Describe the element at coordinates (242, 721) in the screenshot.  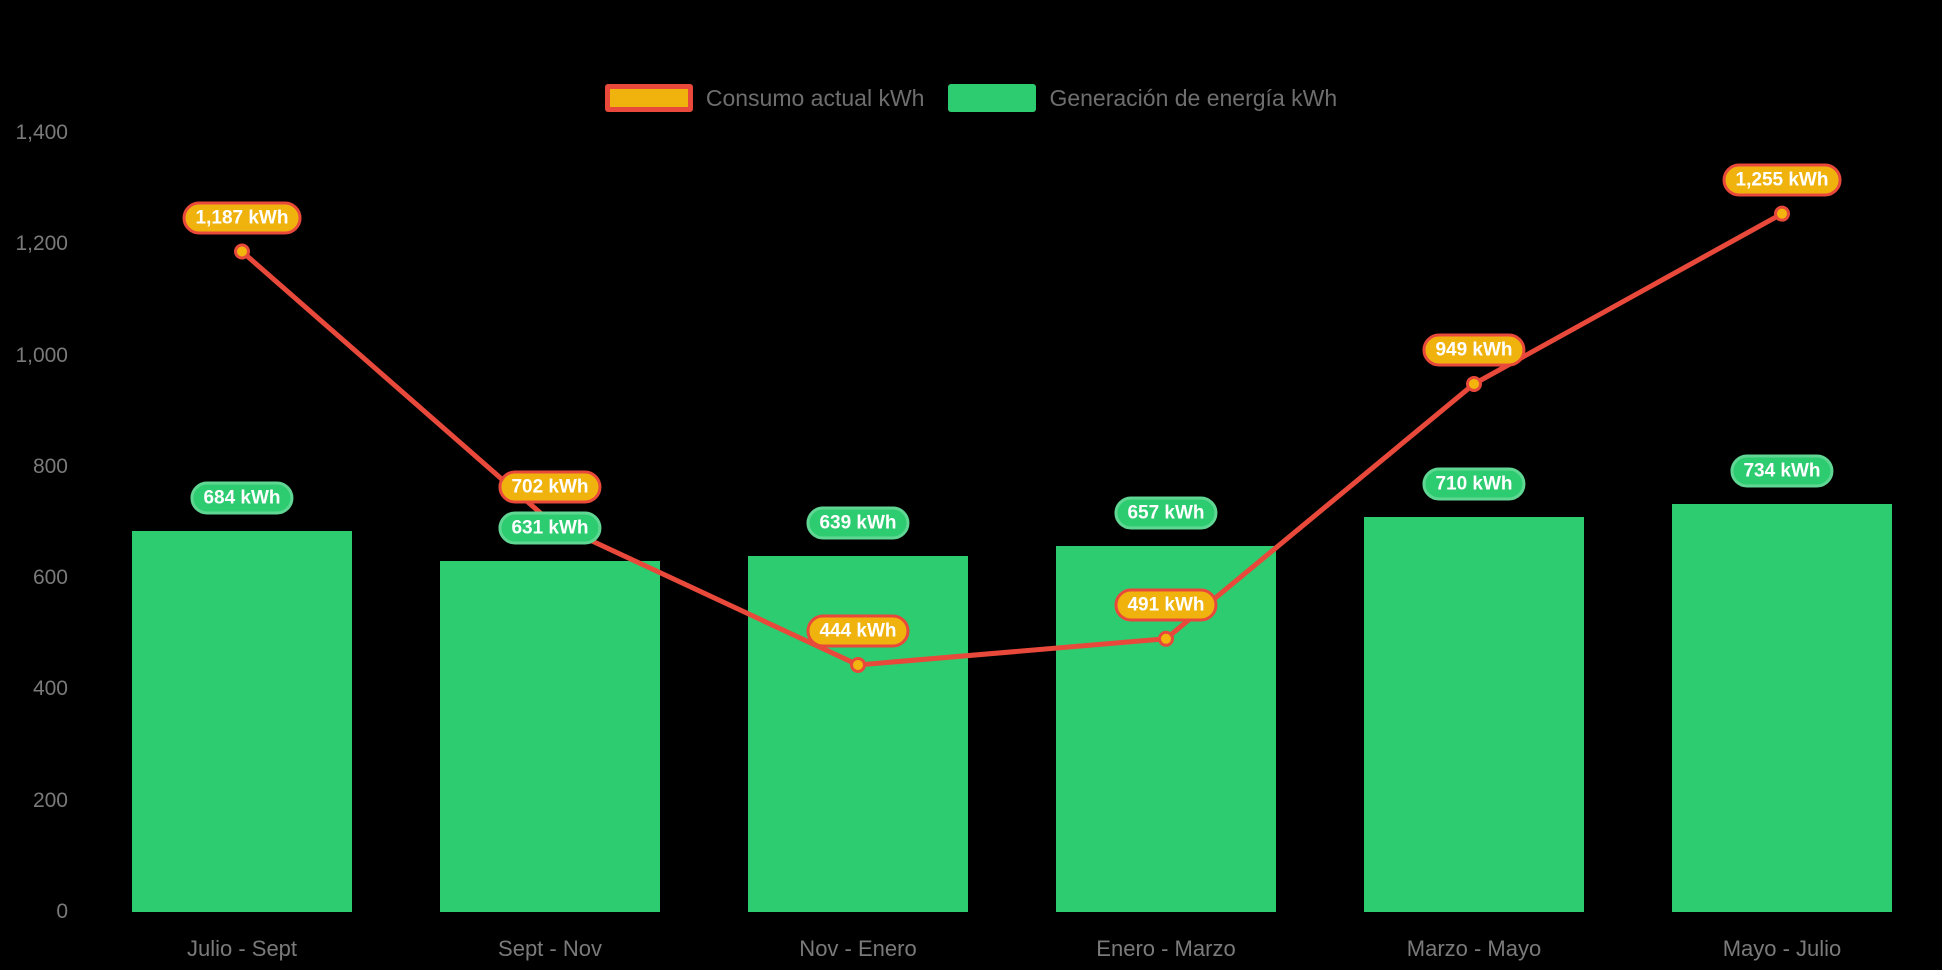
I see `bar-julio-sept` at that location.